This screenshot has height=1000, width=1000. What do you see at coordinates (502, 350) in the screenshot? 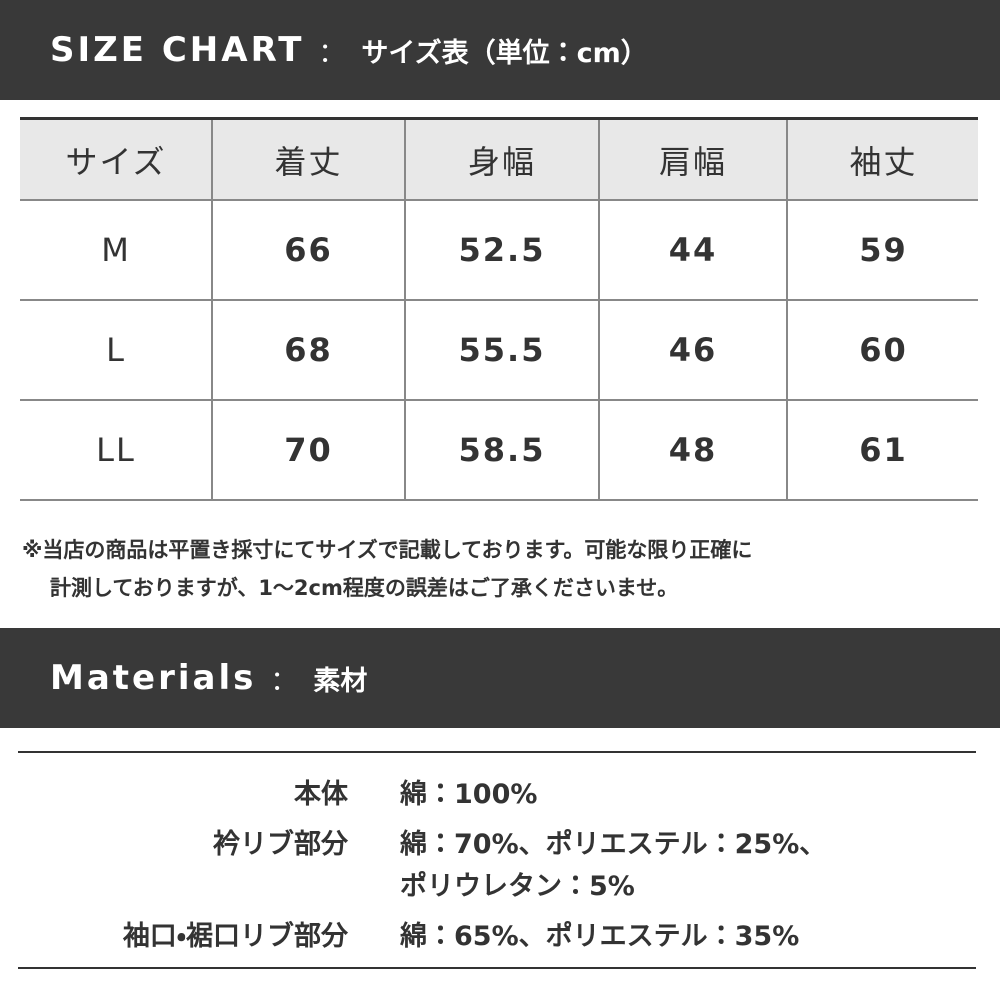
I see `cell: 55.5` at bounding box center [502, 350].